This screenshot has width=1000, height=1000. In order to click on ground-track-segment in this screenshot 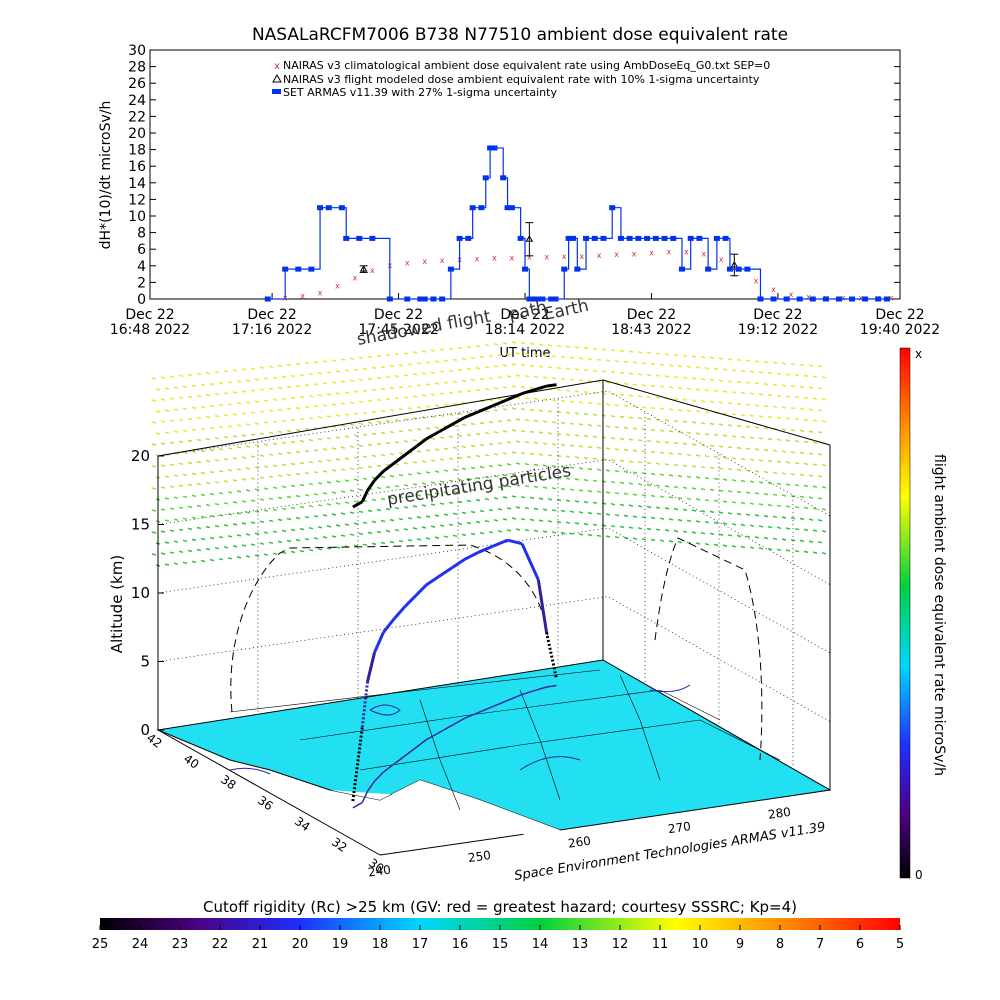, I will do `click(357, 805)`.